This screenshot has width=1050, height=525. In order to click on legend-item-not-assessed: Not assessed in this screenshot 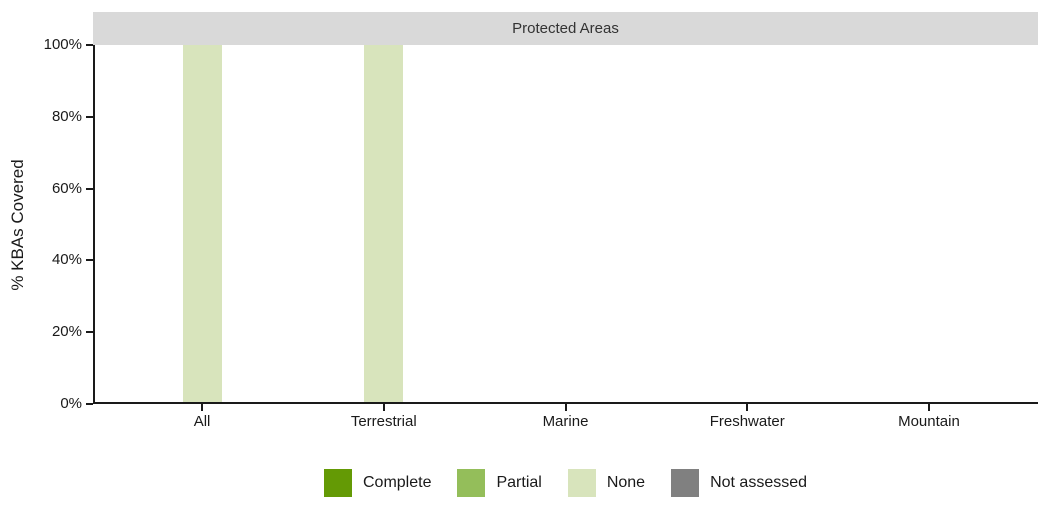, I will do `click(739, 483)`.